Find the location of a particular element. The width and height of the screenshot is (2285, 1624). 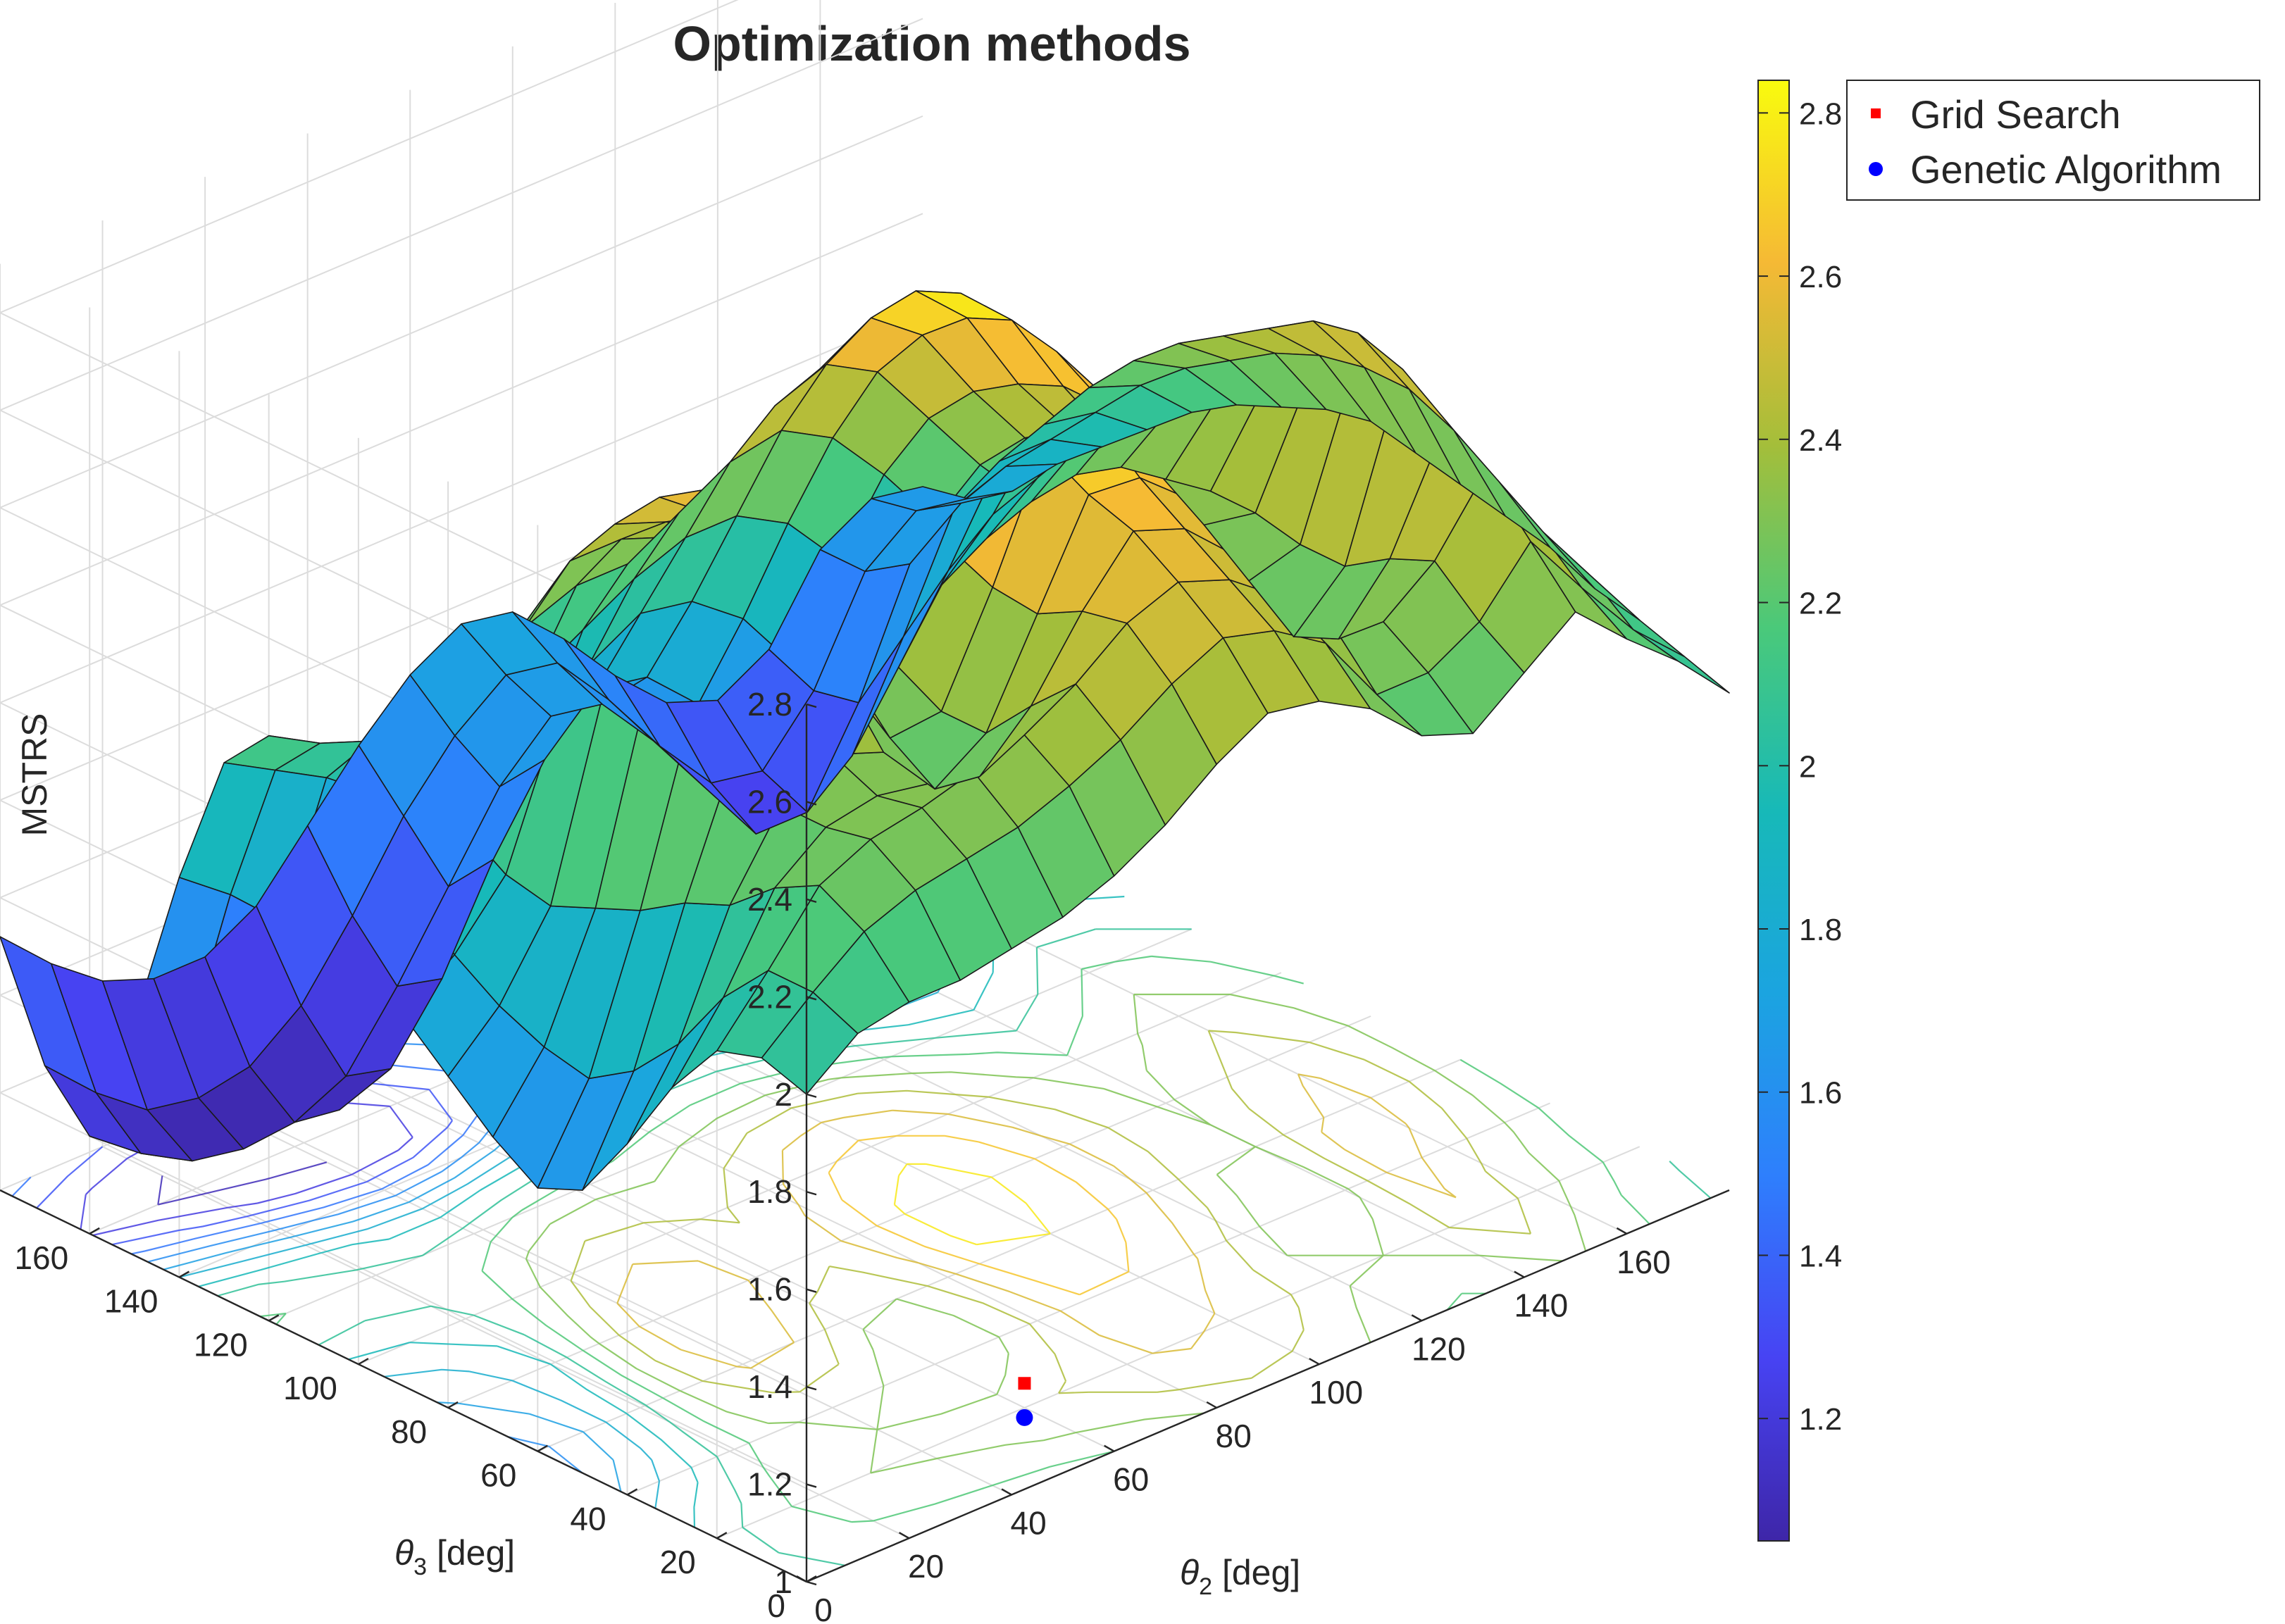

z-tick-label-7: 2.4 is located at coordinates (769, 900).